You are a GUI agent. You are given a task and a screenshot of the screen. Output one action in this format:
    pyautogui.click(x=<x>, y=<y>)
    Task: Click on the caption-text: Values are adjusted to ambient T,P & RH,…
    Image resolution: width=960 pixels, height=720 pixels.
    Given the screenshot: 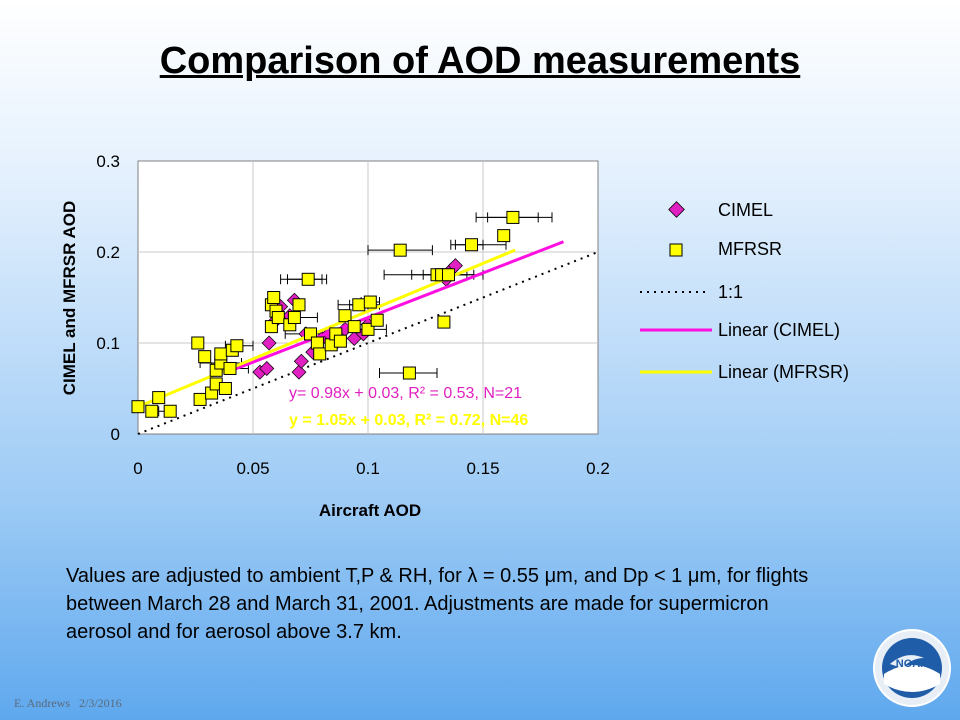 What is the action you would take?
    pyautogui.click(x=437, y=604)
    